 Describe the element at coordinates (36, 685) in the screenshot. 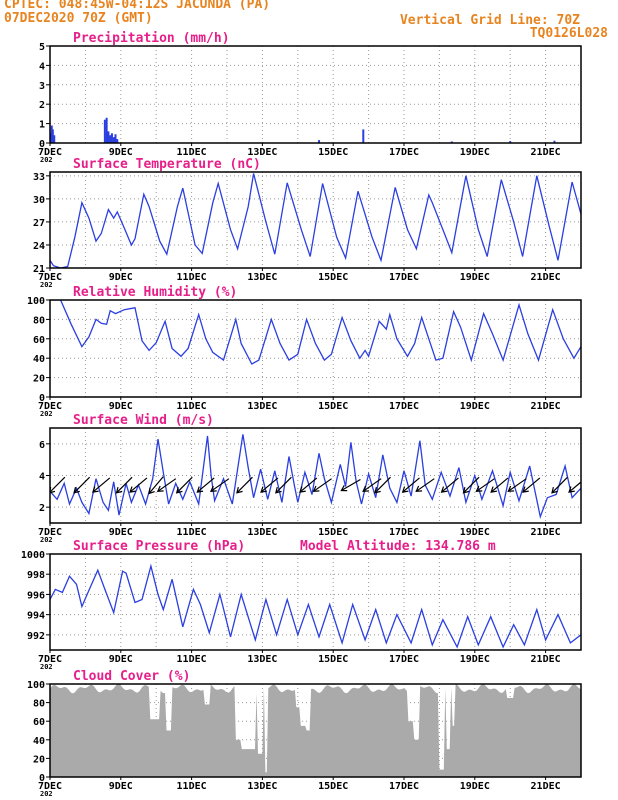

I see `cloud-ytick-label: 100` at that location.